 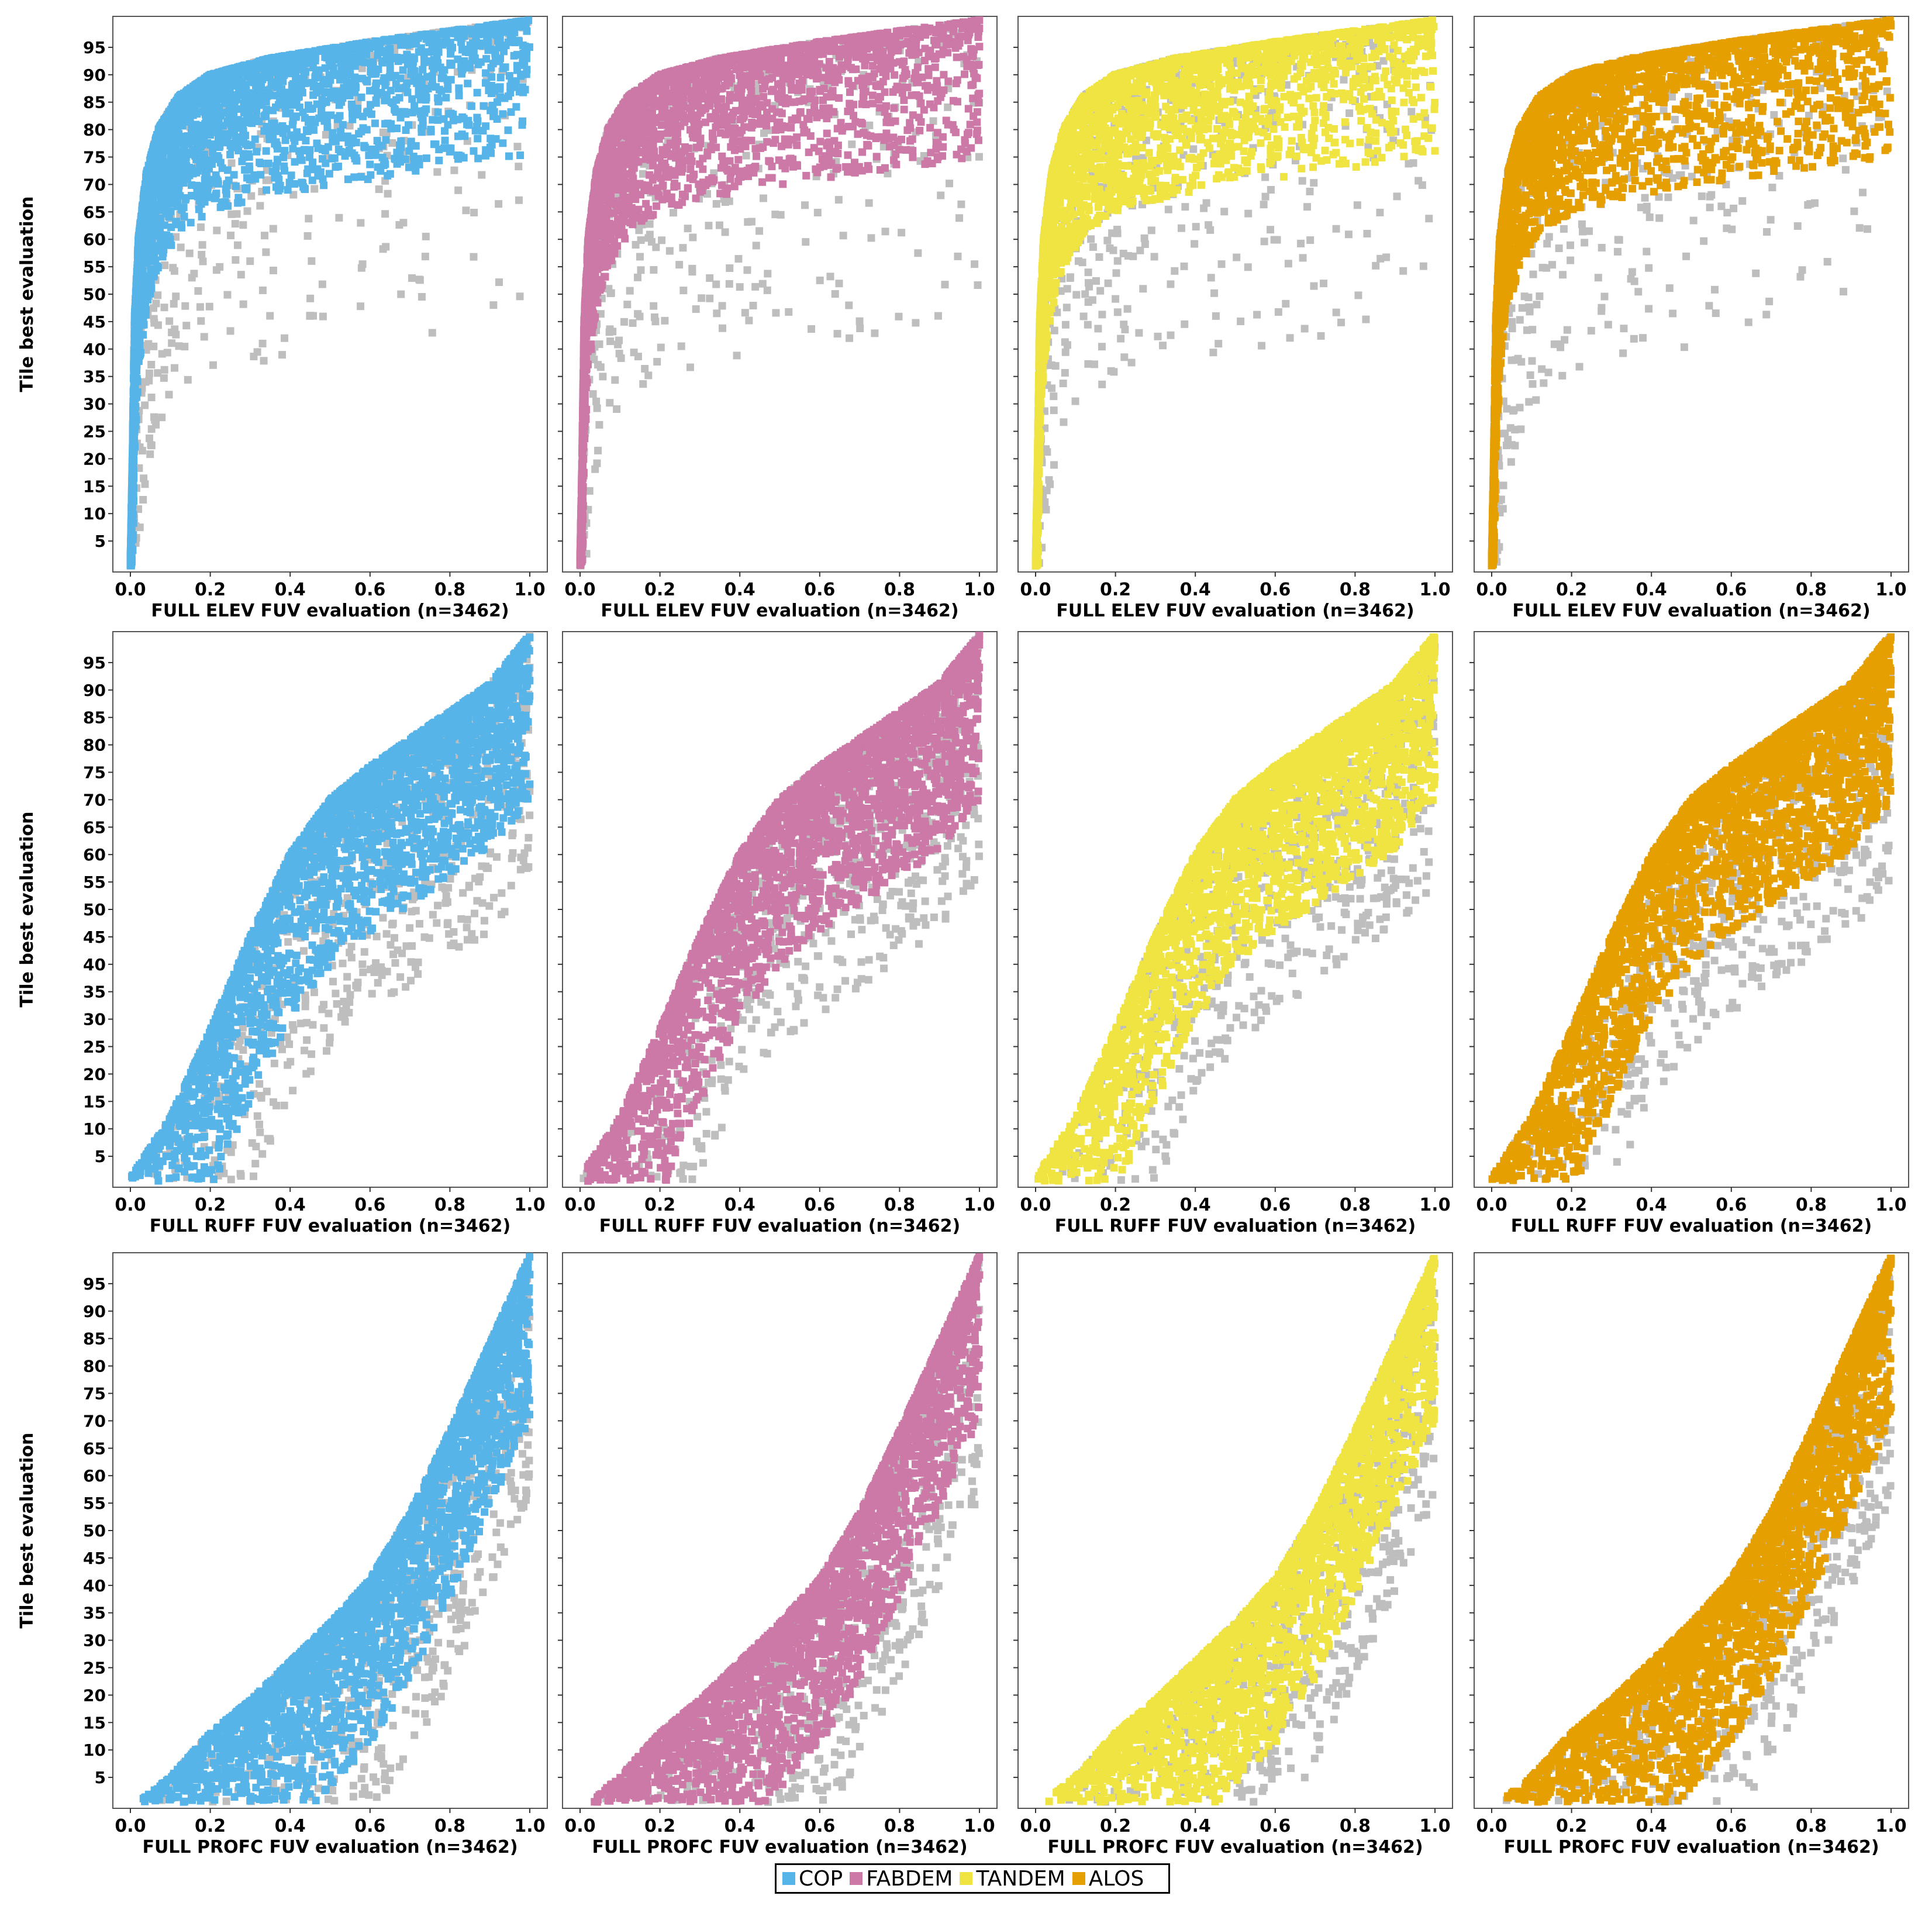 I want to click on y-tick-label: 80, so click(x=94, y=130).